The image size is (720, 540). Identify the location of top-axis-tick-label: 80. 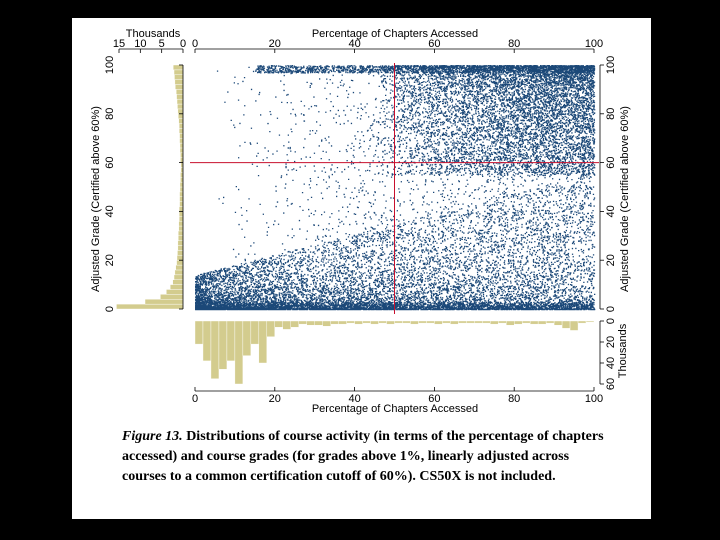
(514, 44).